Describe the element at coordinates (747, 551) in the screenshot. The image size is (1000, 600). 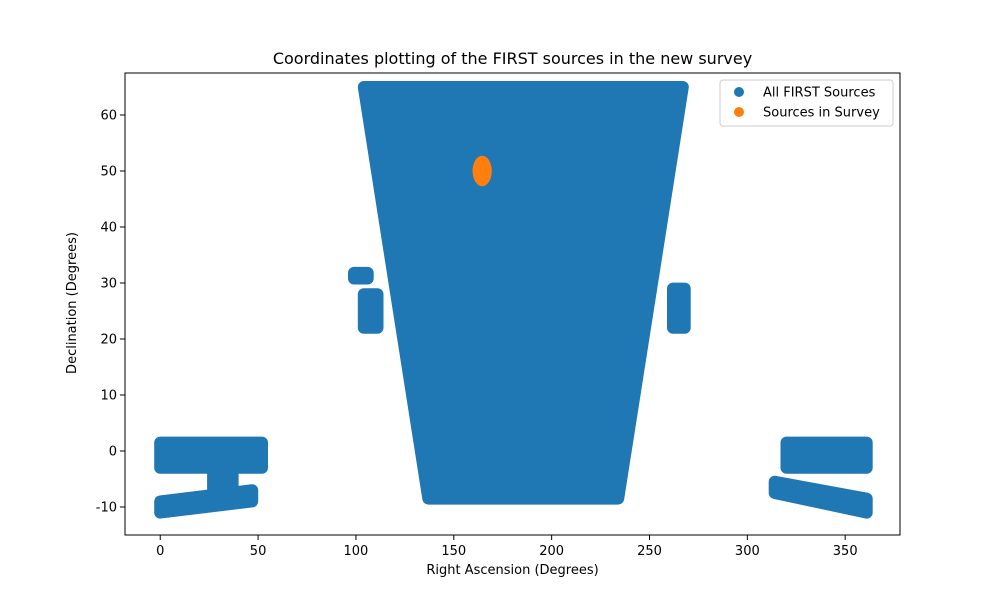
I see `x-tick-label: 300` at that location.